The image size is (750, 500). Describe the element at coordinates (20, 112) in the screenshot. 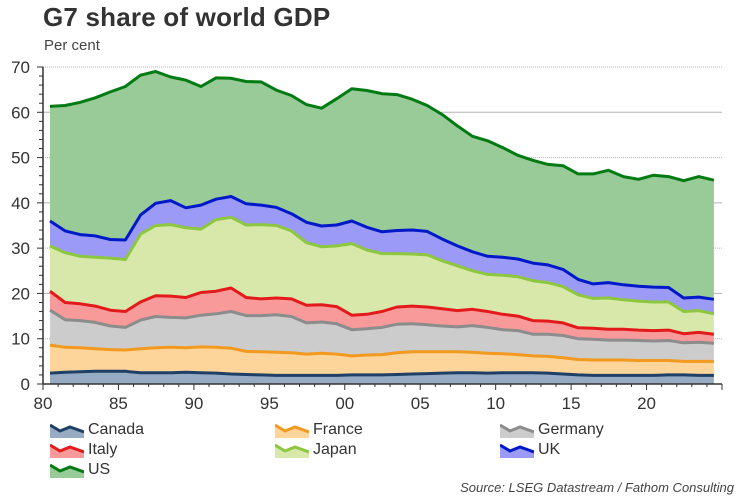

I see `y-tick-label: 60` at that location.